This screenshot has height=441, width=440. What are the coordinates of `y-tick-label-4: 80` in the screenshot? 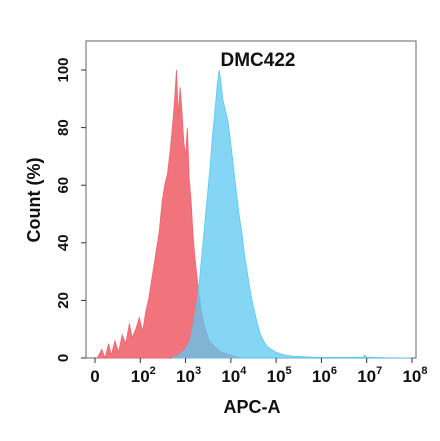 It's located at (63, 127).